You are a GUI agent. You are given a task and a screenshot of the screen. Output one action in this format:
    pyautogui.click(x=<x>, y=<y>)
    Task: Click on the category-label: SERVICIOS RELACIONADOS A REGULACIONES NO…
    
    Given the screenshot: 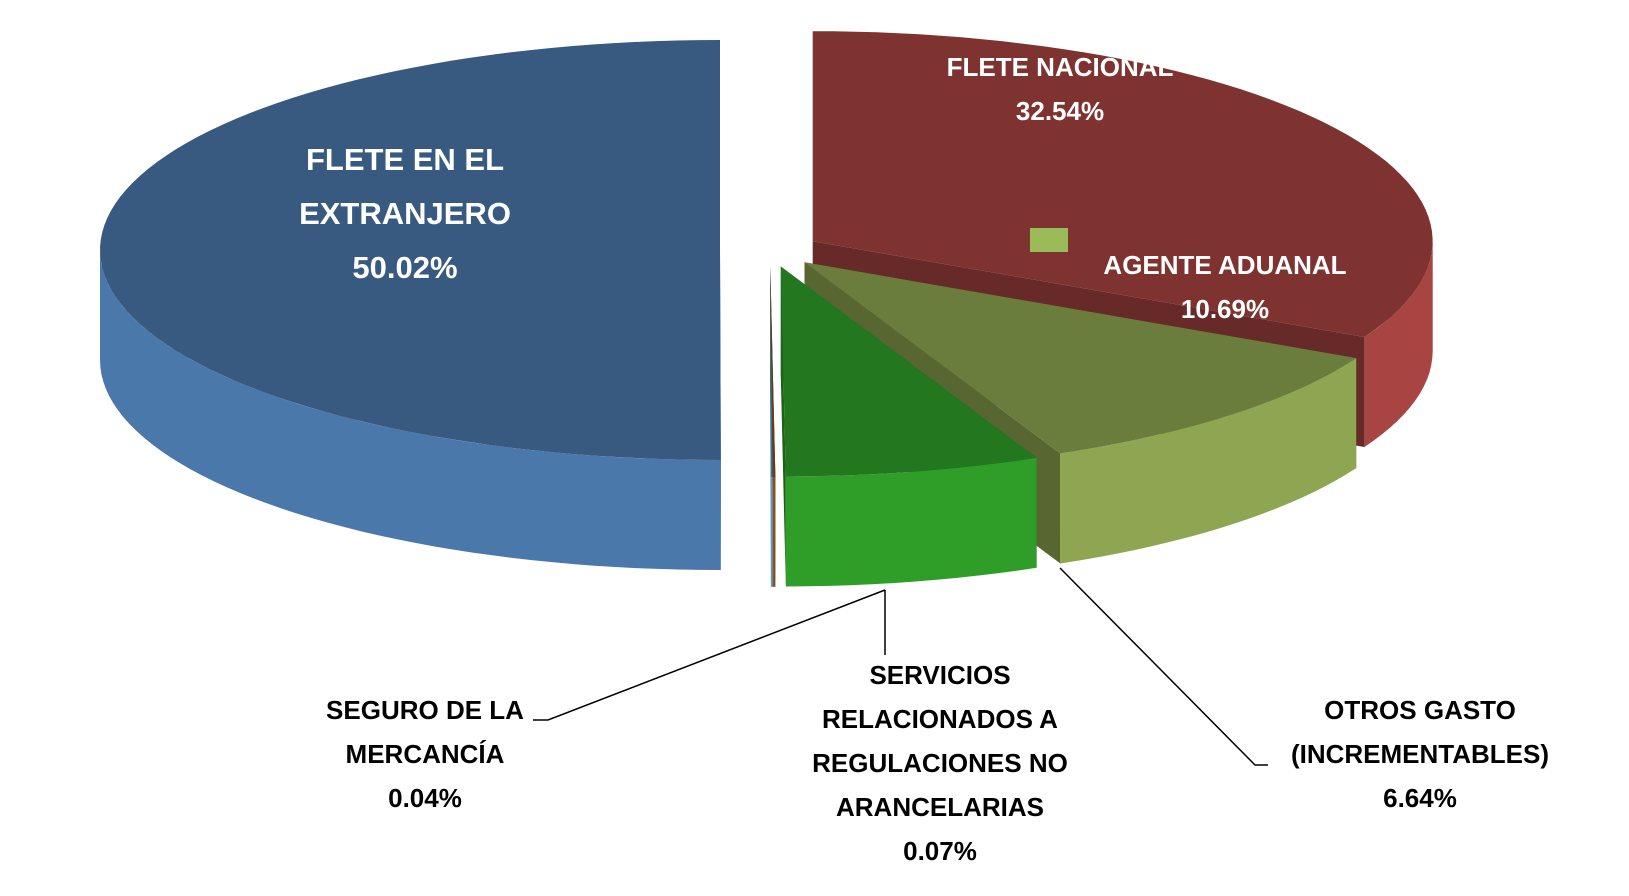 What is the action you would take?
    pyautogui.click(x=940, y=741)
    